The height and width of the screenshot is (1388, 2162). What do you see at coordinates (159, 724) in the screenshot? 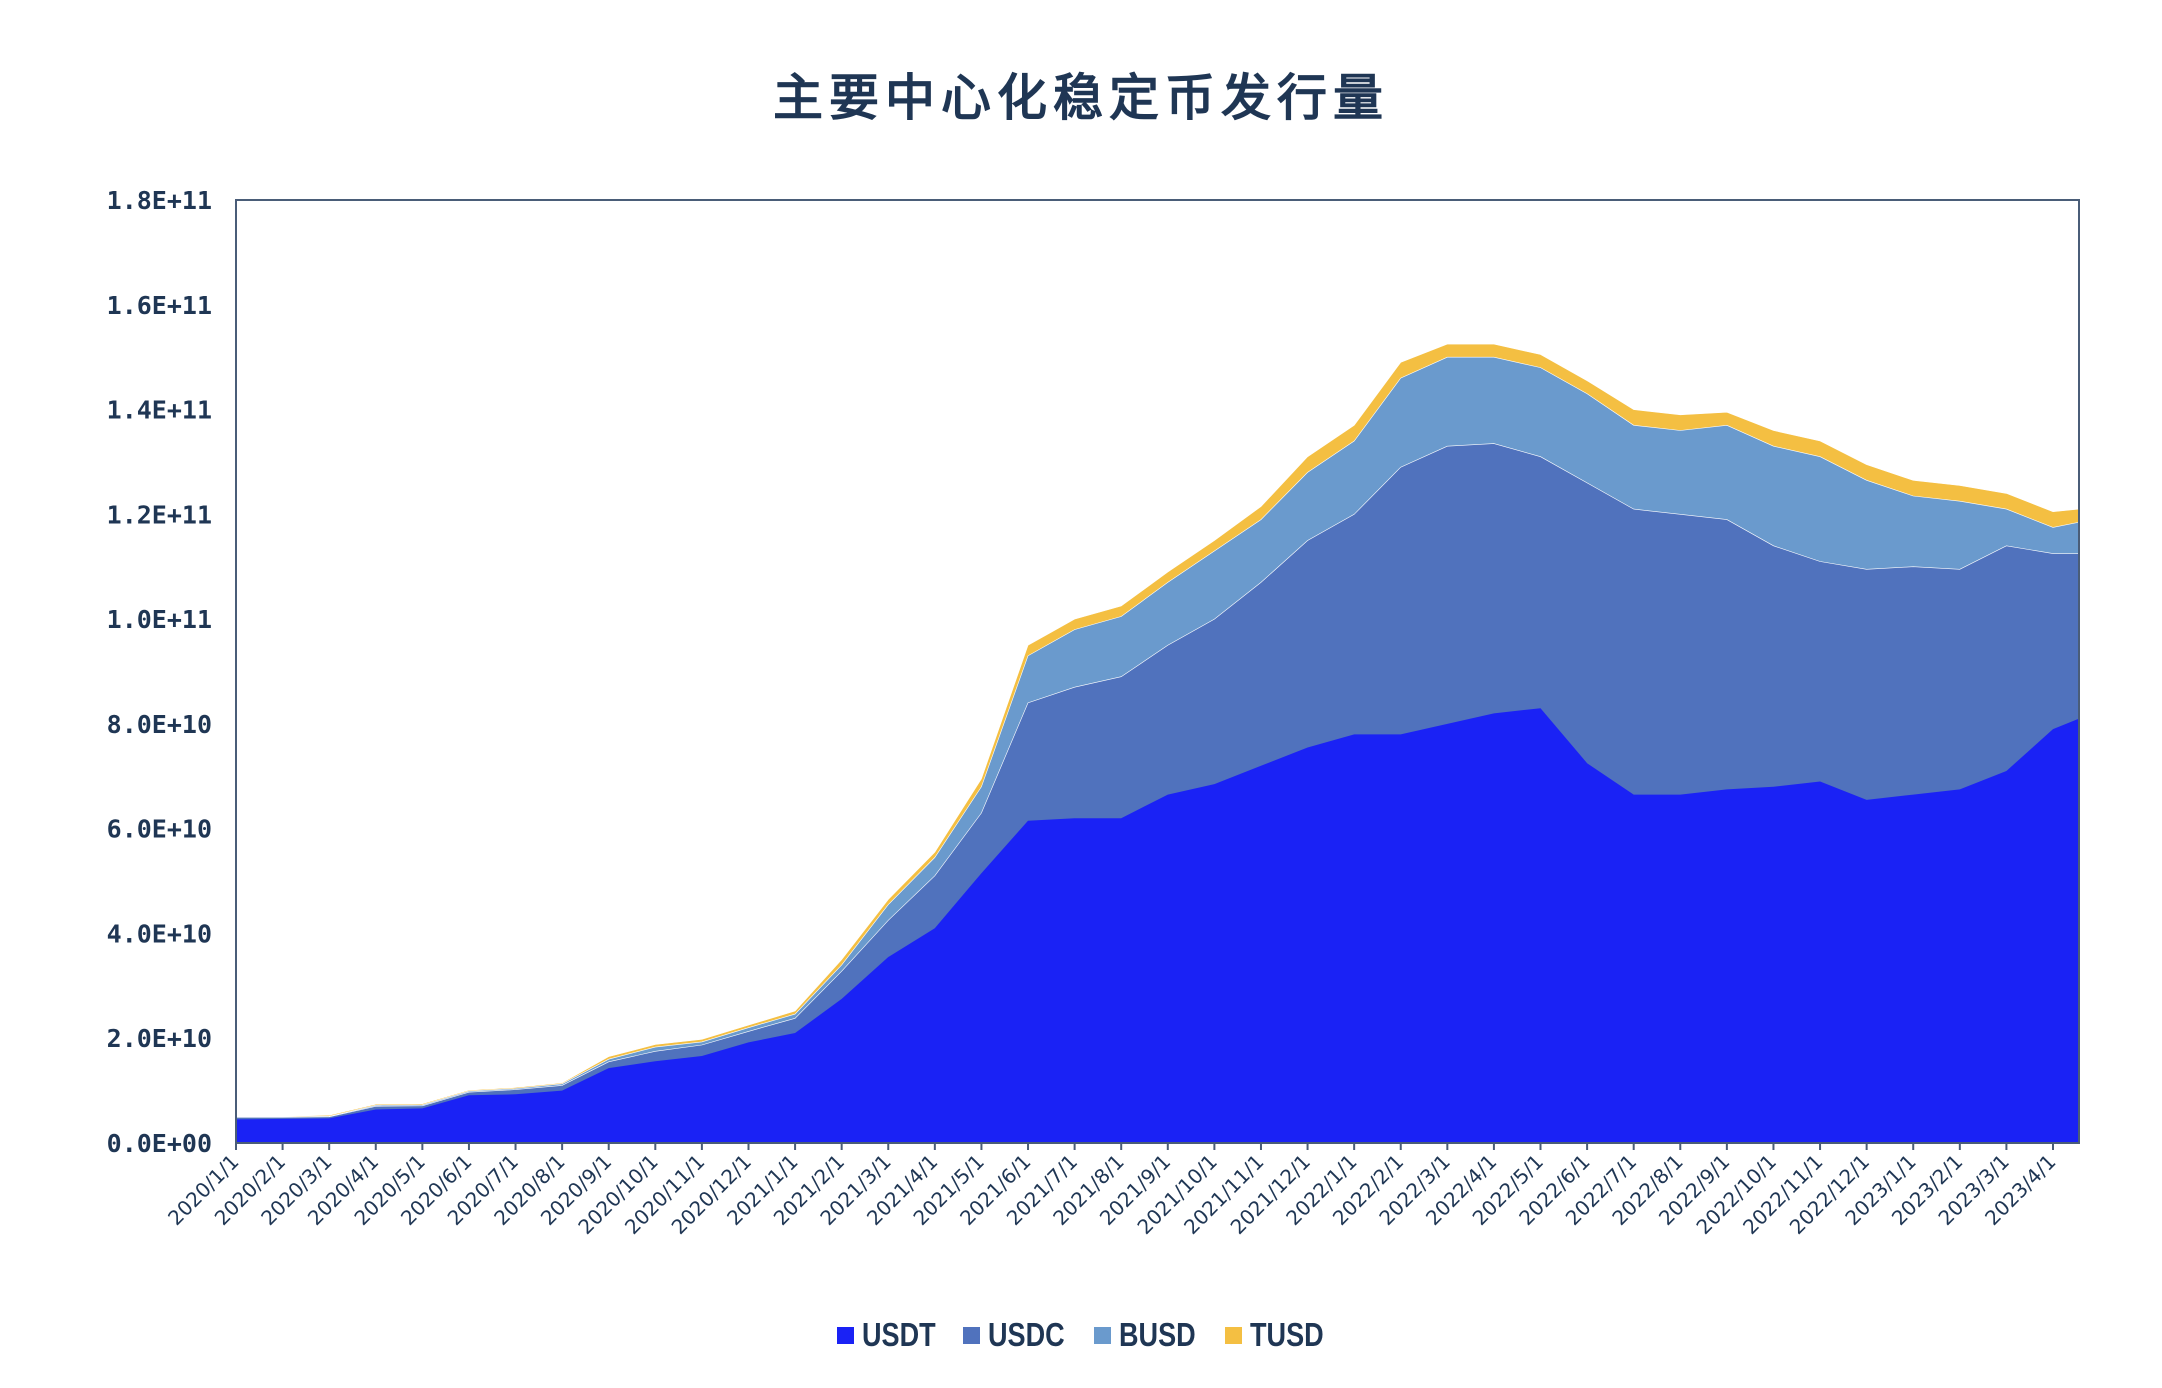
I see `y-tick-label: 8.0E+10` at bounding box center [159, 724].